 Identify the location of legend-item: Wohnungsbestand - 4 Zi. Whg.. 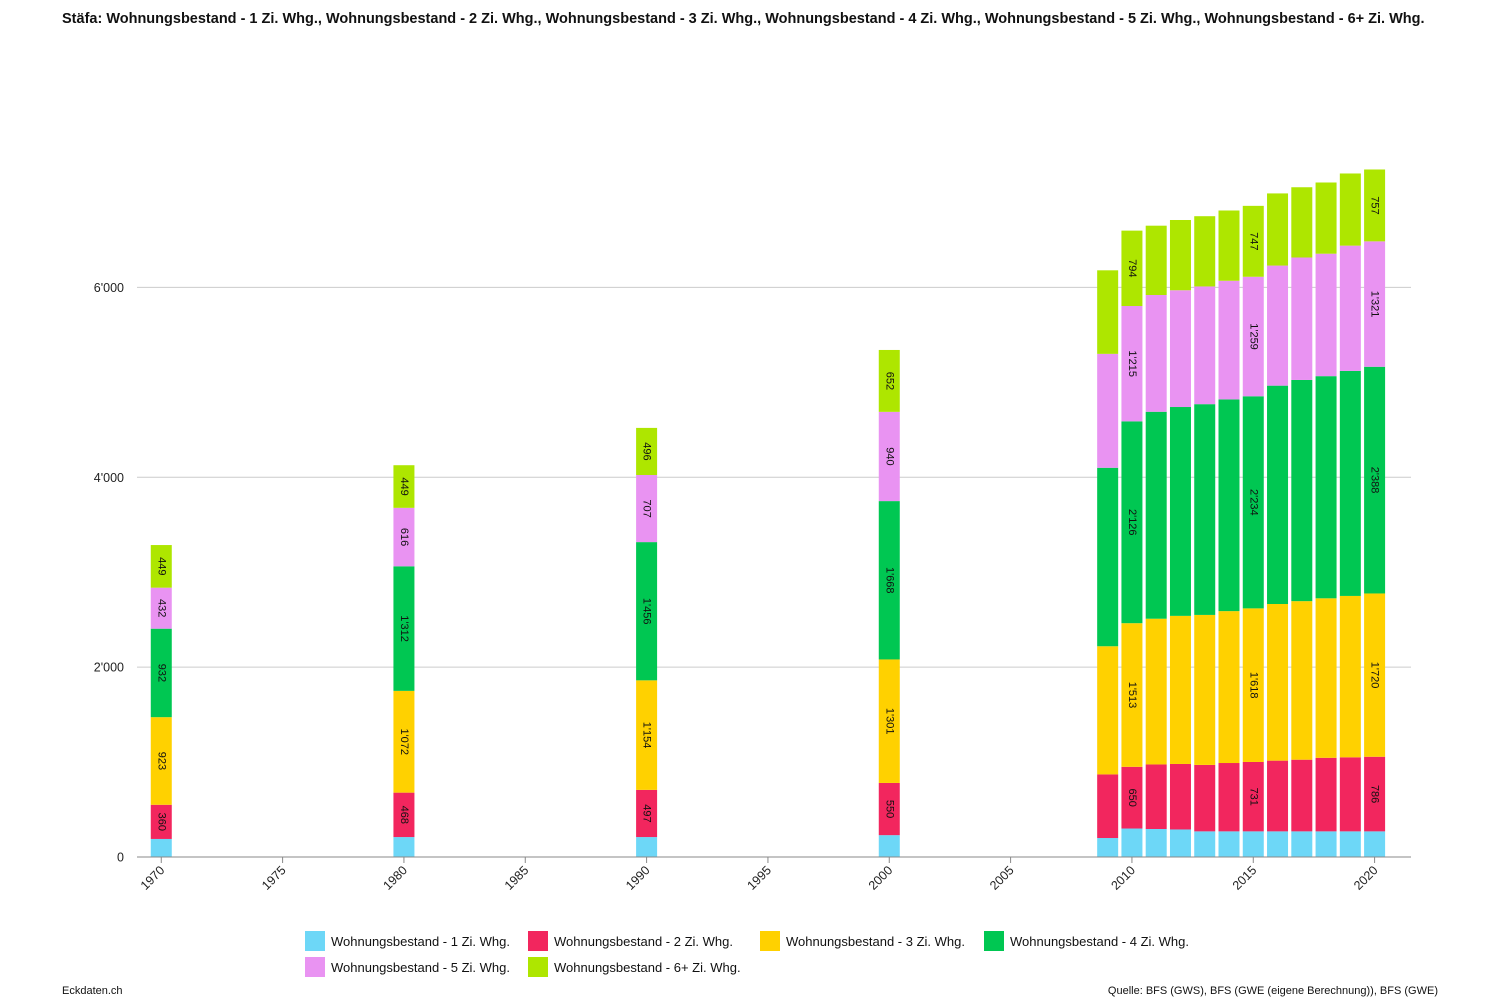
(1086, 941).